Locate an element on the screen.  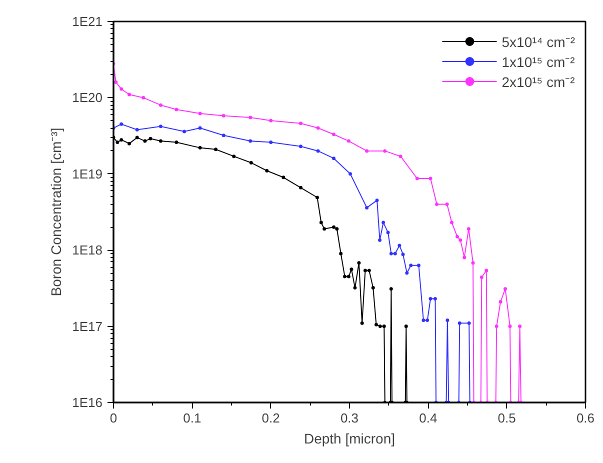
y-tick-label: 1E17 is located at coordinates (87, 326).